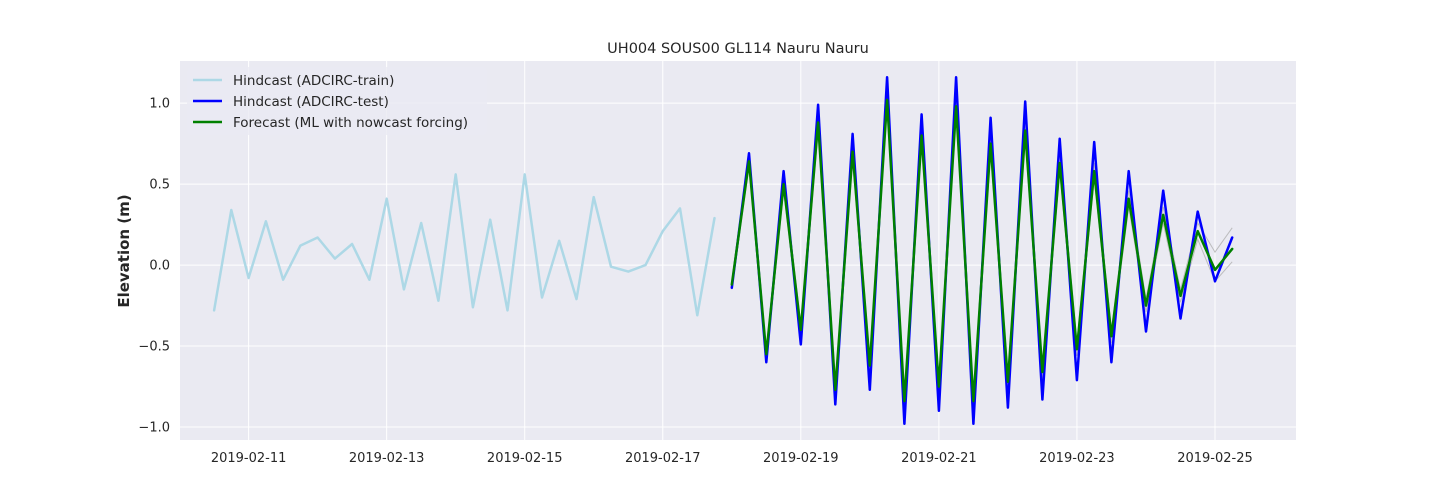  I want to click on y-axis-ticks: −1.0 −0.5 0.0 0.5 1.0, so click(154, 266).